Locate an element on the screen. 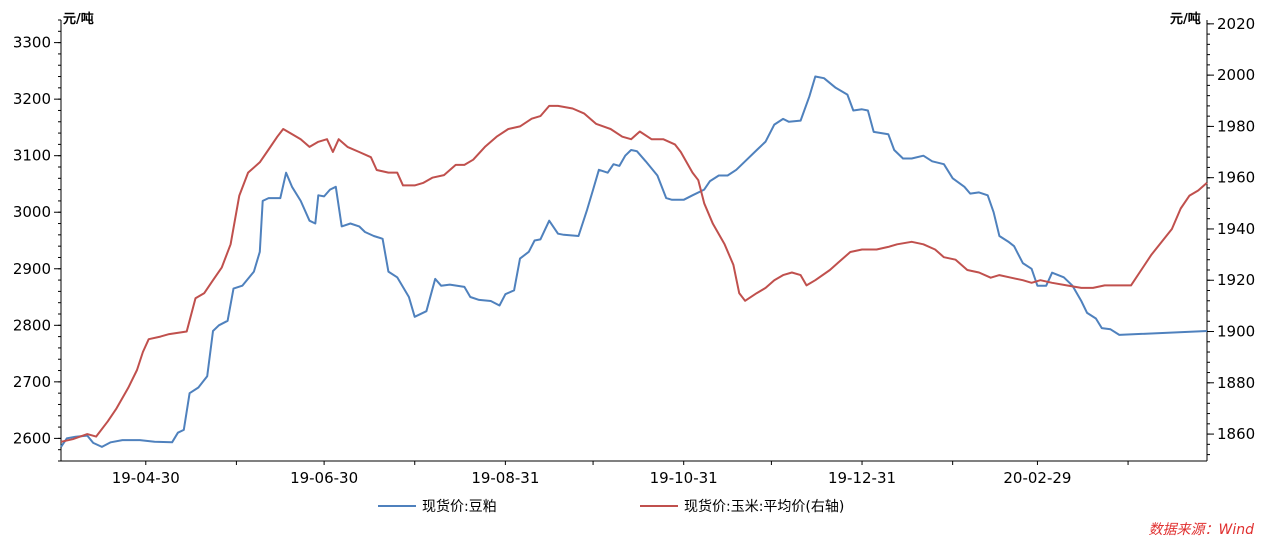 The height and width of the screenshot is (541, 1274). x-tick-label: 19-10-31 is located at coordinates (684, 478).